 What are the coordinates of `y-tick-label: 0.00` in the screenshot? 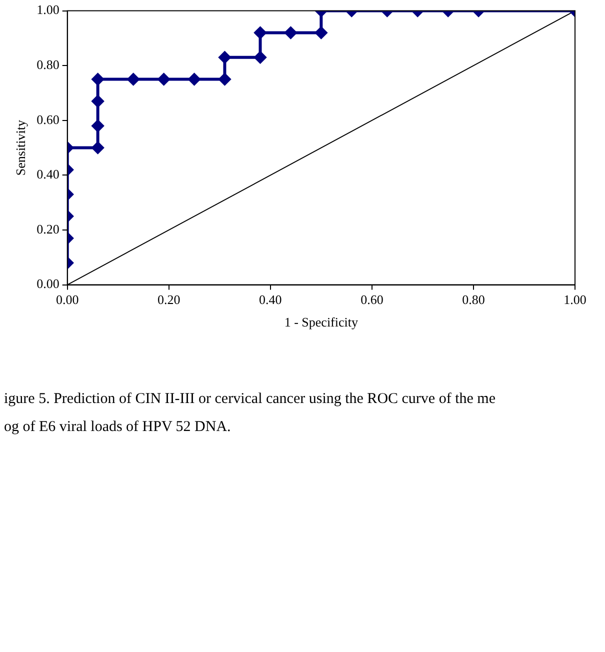 It's located at (48, 284).